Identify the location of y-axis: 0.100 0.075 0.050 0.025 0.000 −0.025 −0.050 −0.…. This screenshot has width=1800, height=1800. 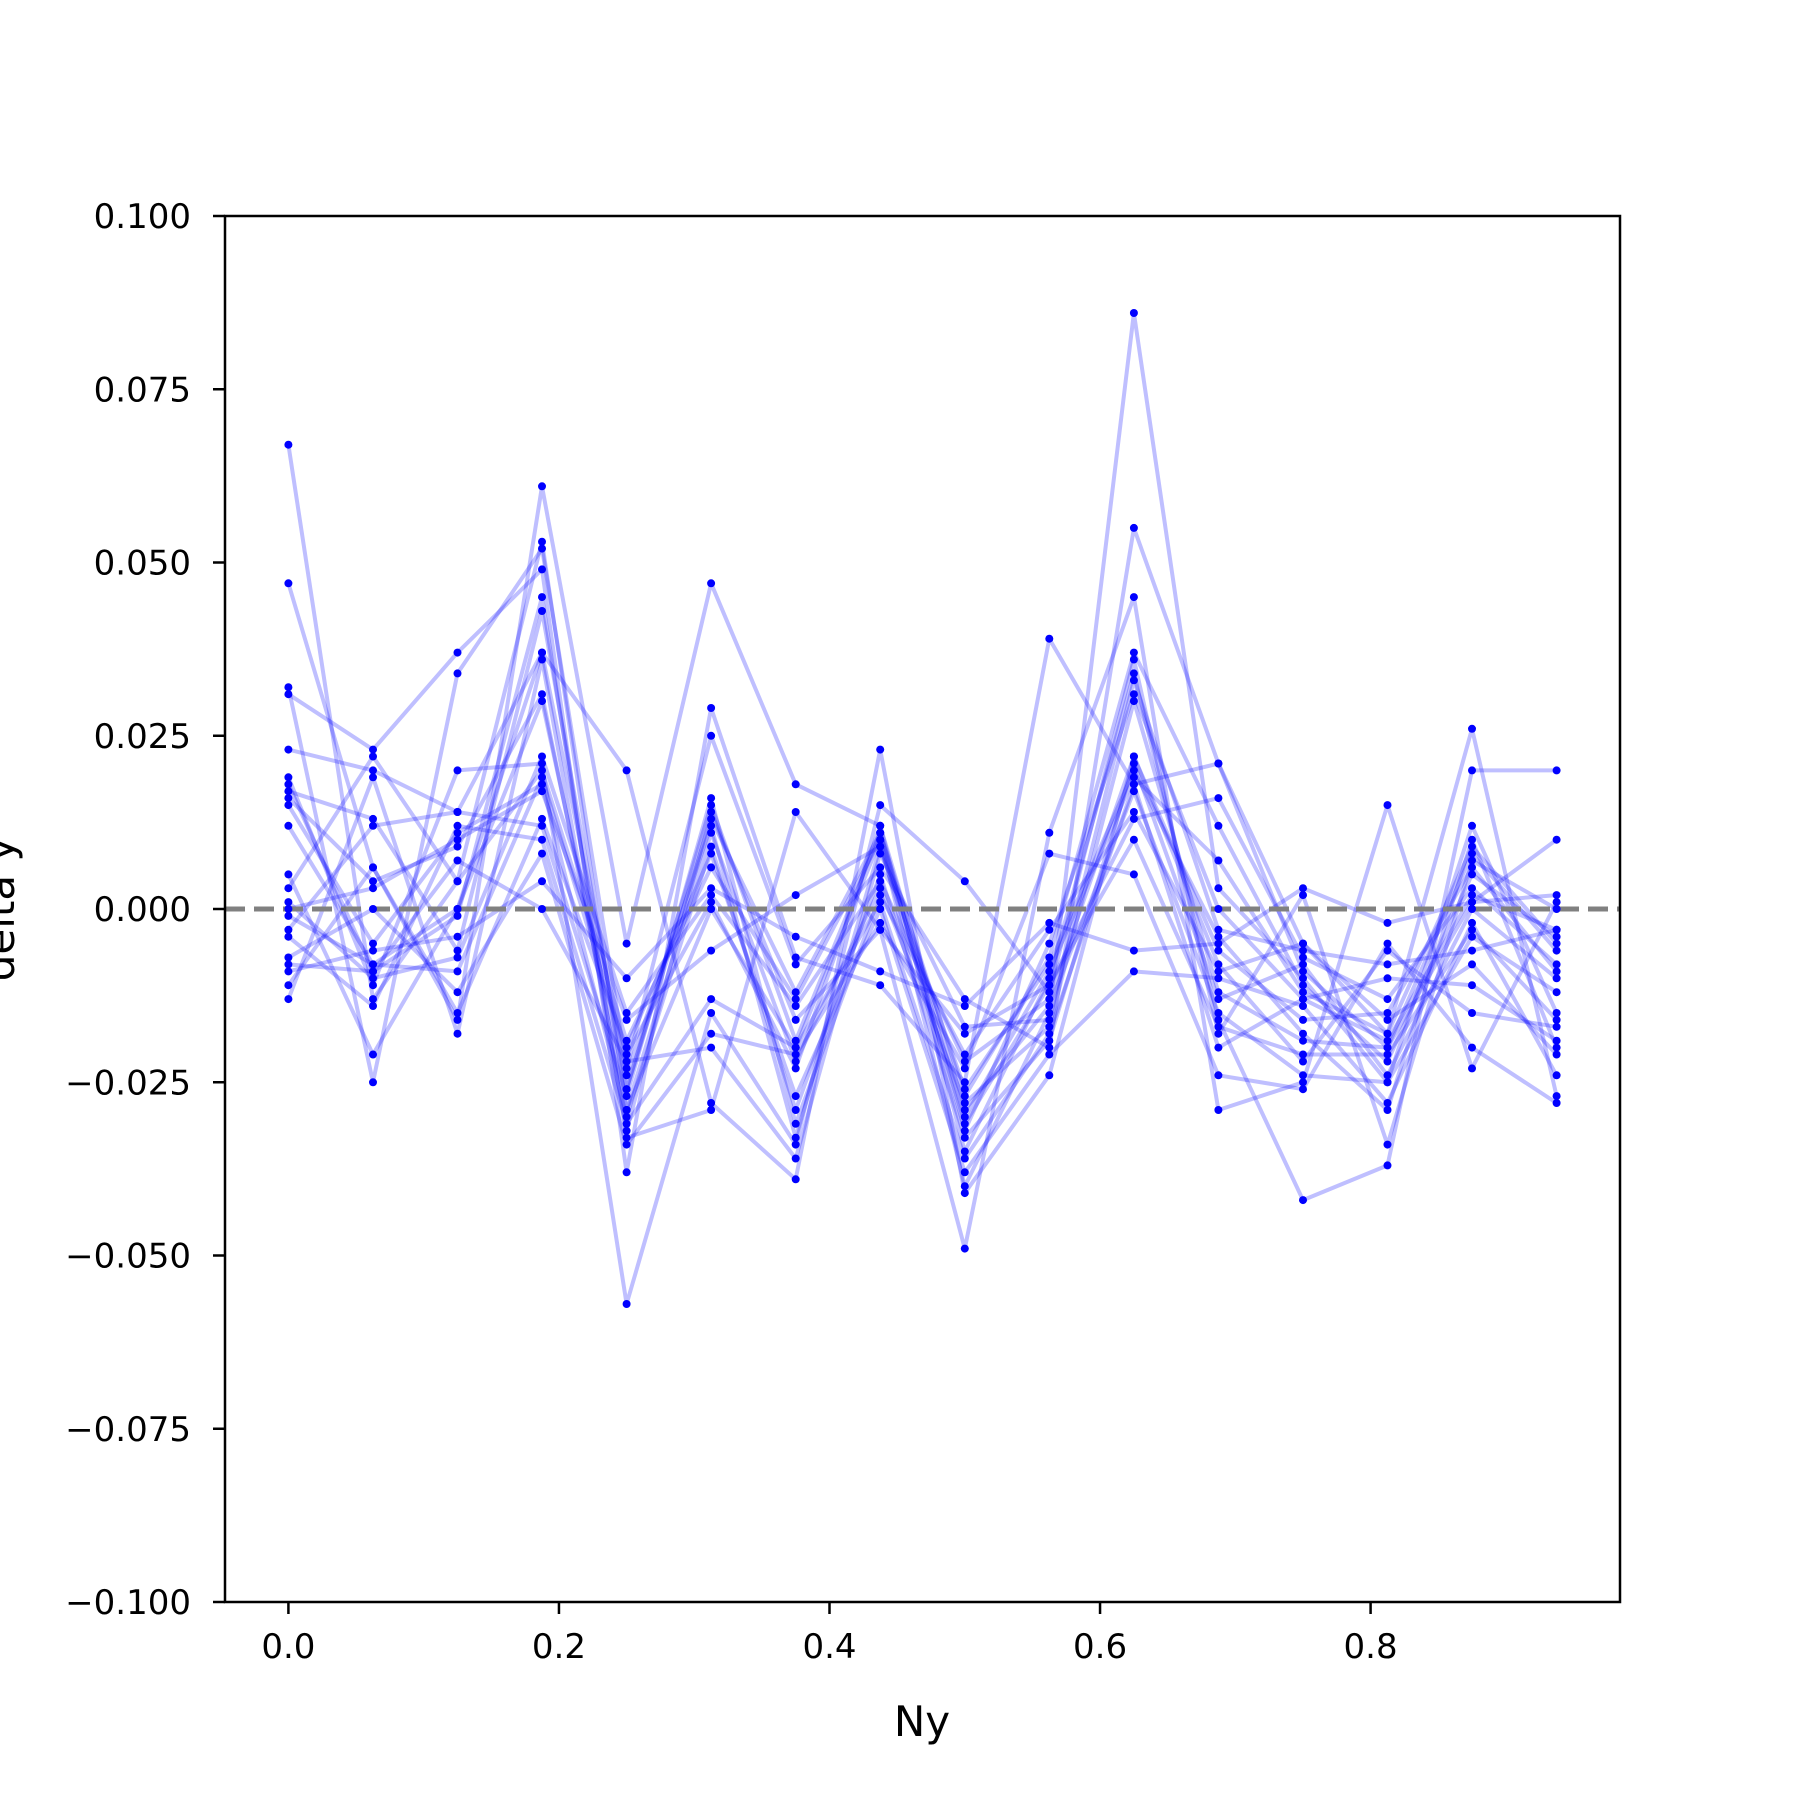
(145, 910).